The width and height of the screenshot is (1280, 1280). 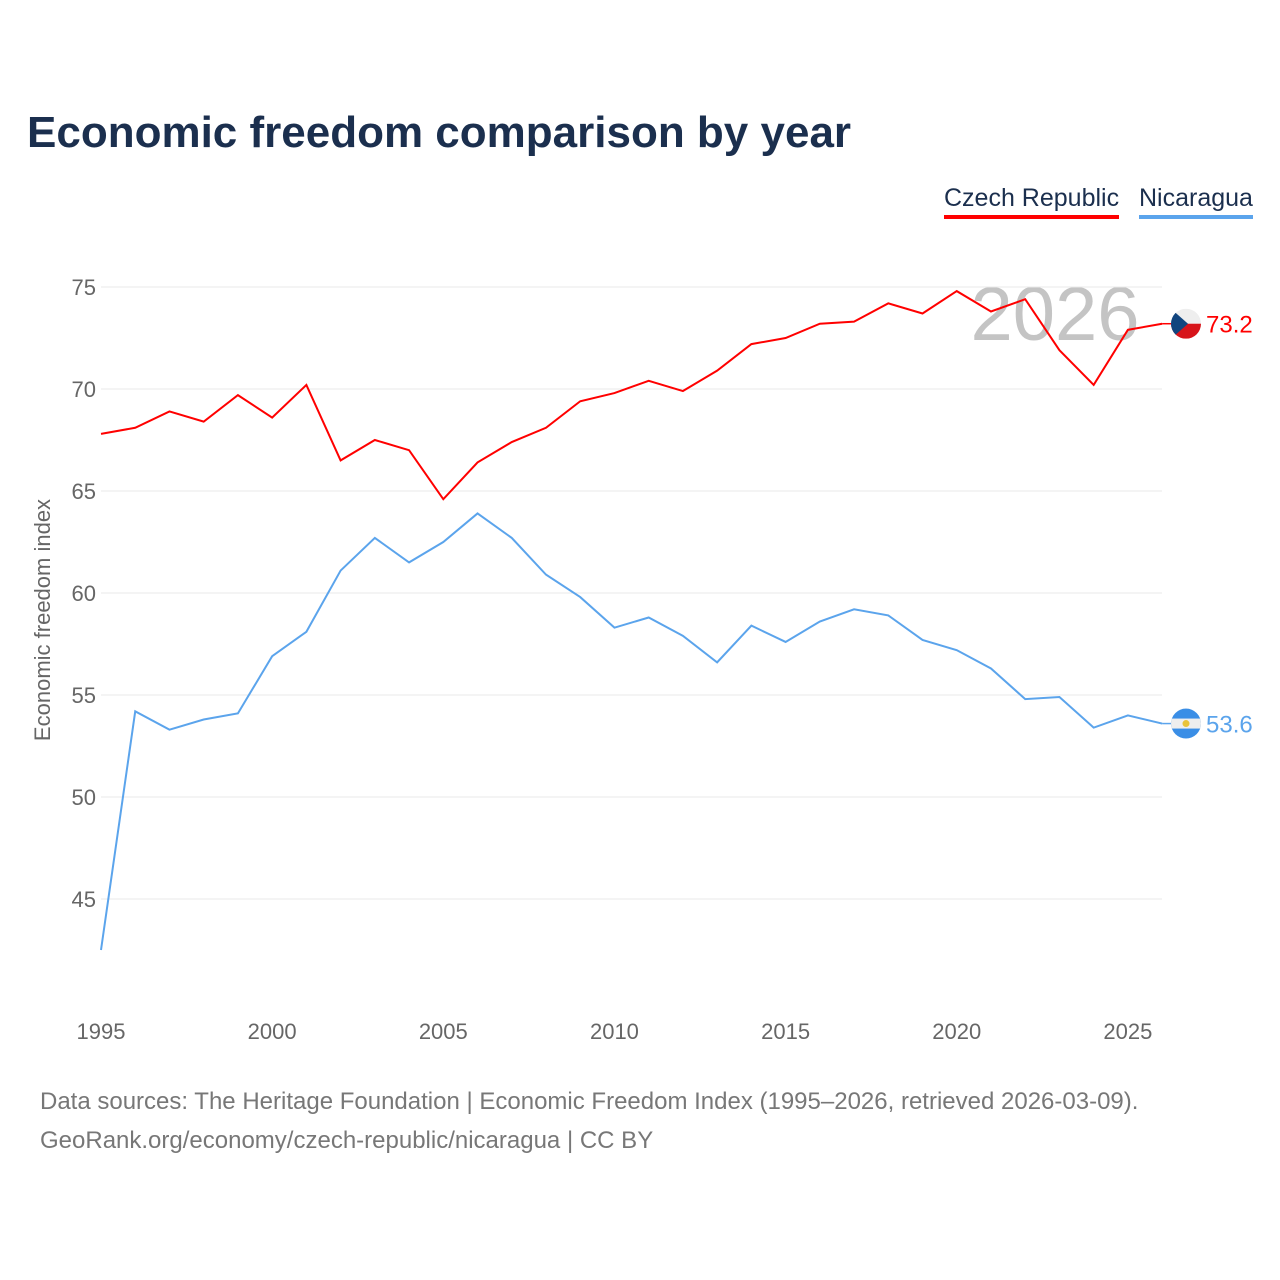 What do you see at coordinates (1186, 323) in the screenshot?
I see `czech-flag-icon` at bounding box center [1186, 323].